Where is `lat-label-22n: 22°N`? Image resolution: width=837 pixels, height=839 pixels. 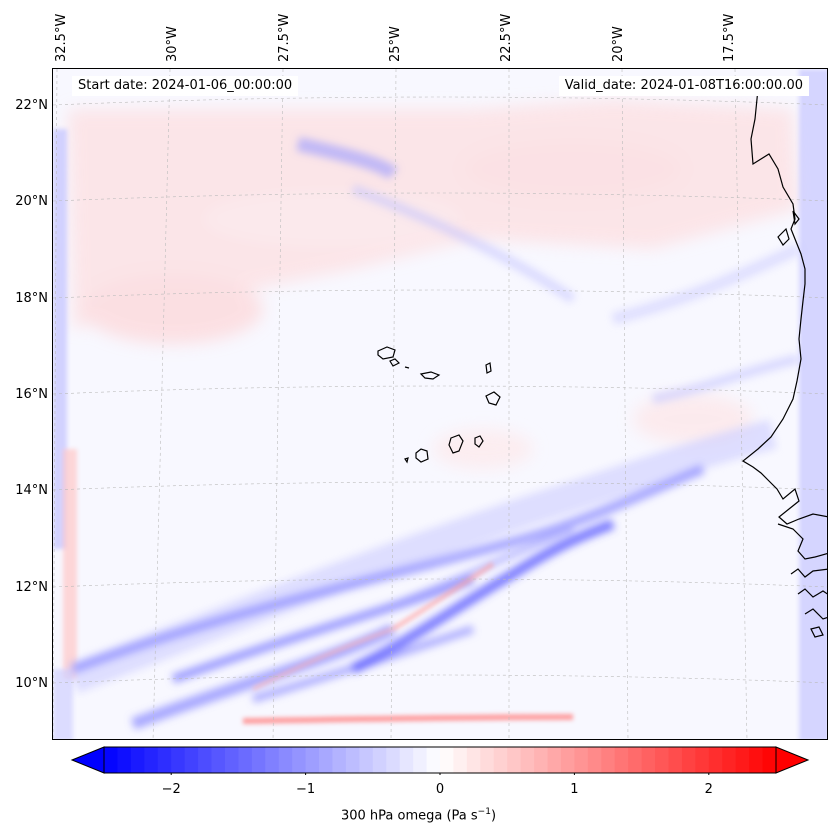 lat-label-22n: 22°N is located at coordinates (31, 105).